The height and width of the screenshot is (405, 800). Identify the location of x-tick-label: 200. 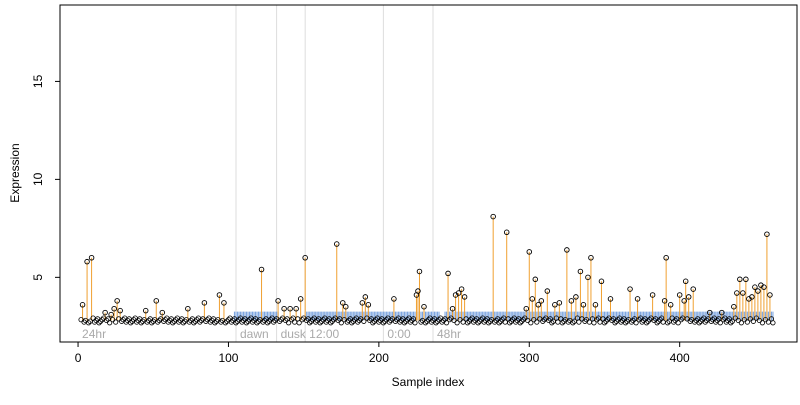
(379, 358).